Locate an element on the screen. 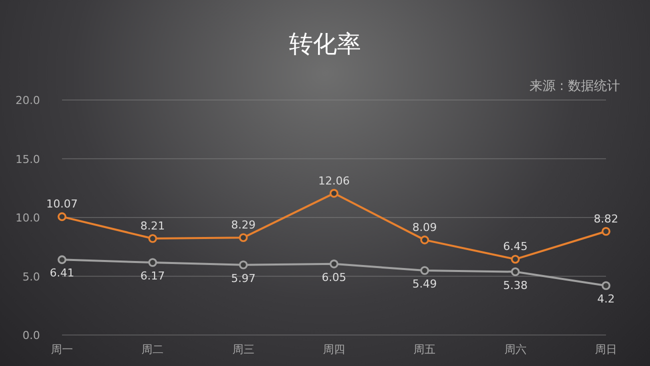 Image resolution: width=650 pixels, height=366 pixels. x-tick-label: 周三 is located at coordinates (243, 349).